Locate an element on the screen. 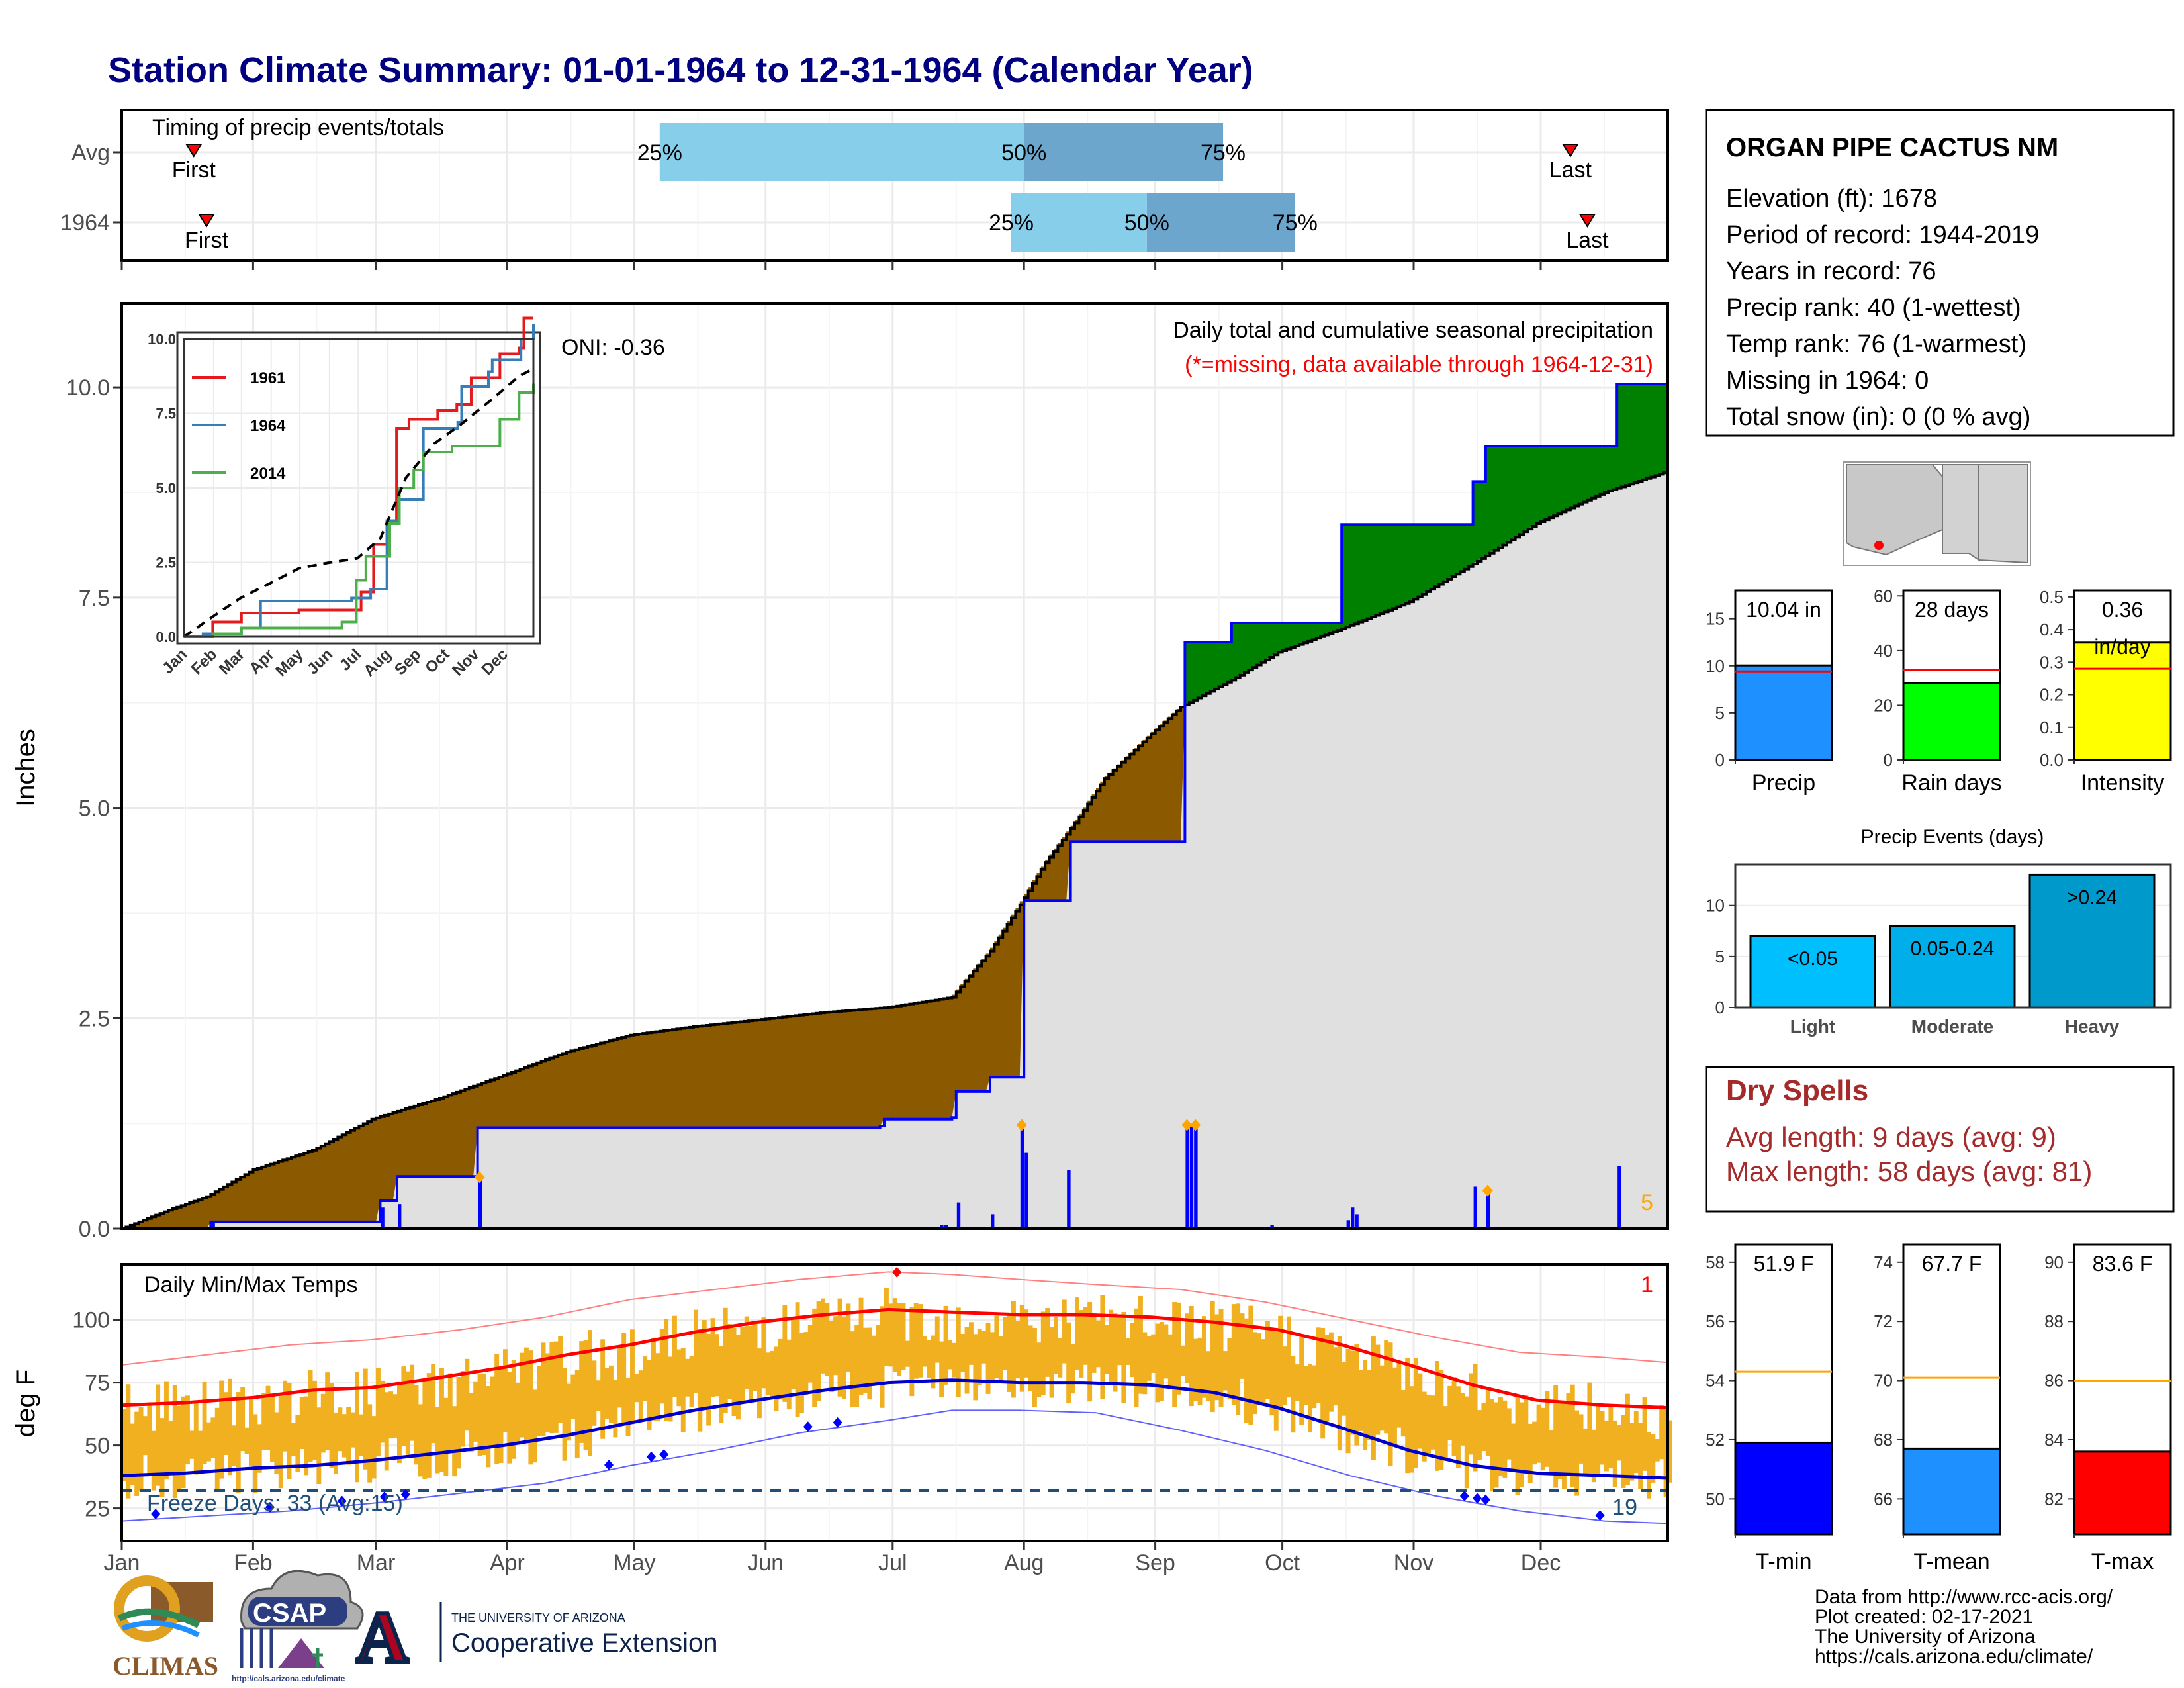 Image resolution: width=2184 pixels, height=1688 pixels. locator-map is located at coordinates (1937, 513).